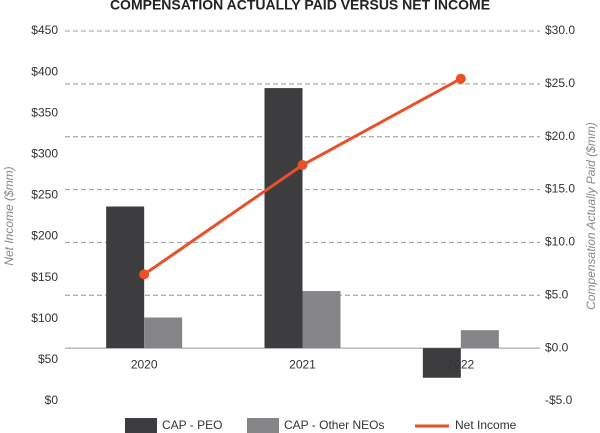 The height and width of the screenshot is (433, 600). Describe the element at coordinates (52, 400) in the screenshot. I see `y-tick-label: $0` at that location.